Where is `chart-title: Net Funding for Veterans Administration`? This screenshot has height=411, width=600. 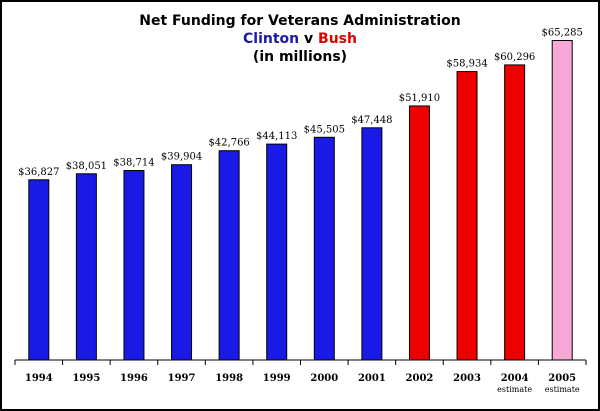 chart-title: Net Funding for Veterans Administration is located at coordinates (300, 21).